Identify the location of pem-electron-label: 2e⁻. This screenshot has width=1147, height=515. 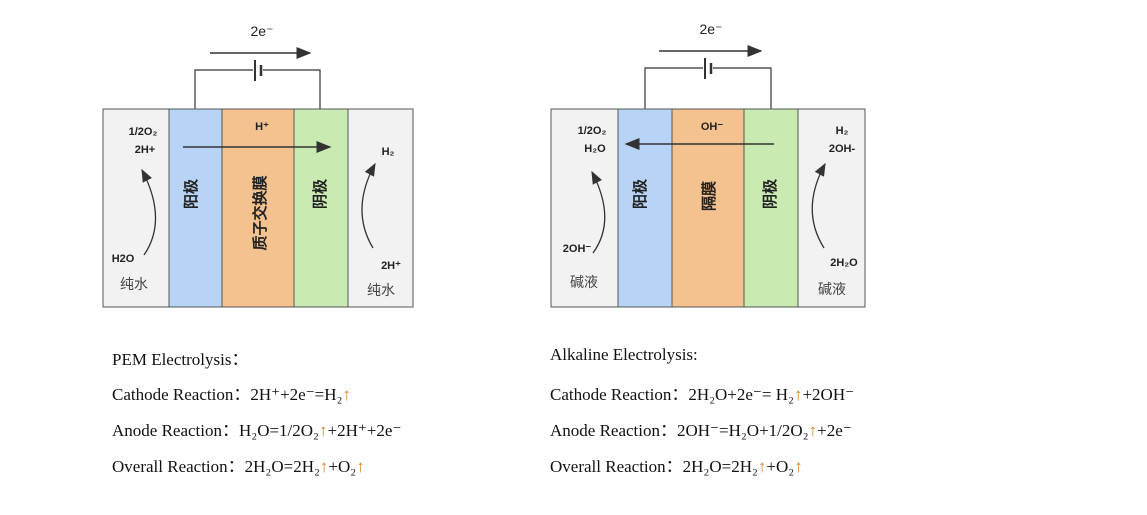
(262, 31).